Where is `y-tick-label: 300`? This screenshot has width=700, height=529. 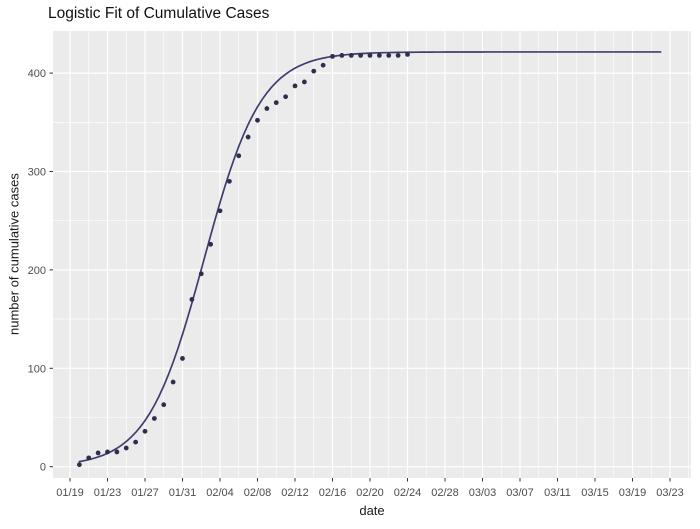
y-tick-label: 300 is located at coordinates (37, 173).